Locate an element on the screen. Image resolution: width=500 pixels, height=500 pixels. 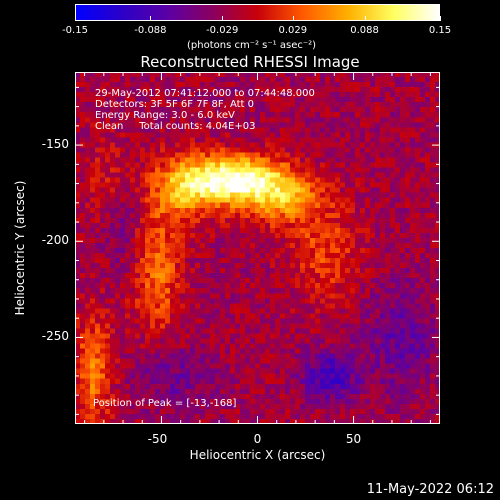
colorbar-units-label: (photons cm⁻² s⁻¹ asec⁻²) is located at coordinates (252, 45).